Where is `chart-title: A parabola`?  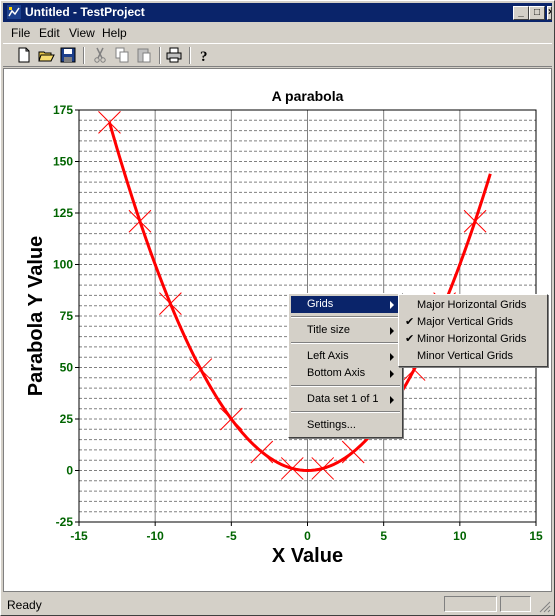
chart-title: A parabola is located at coordinates (308, 96).